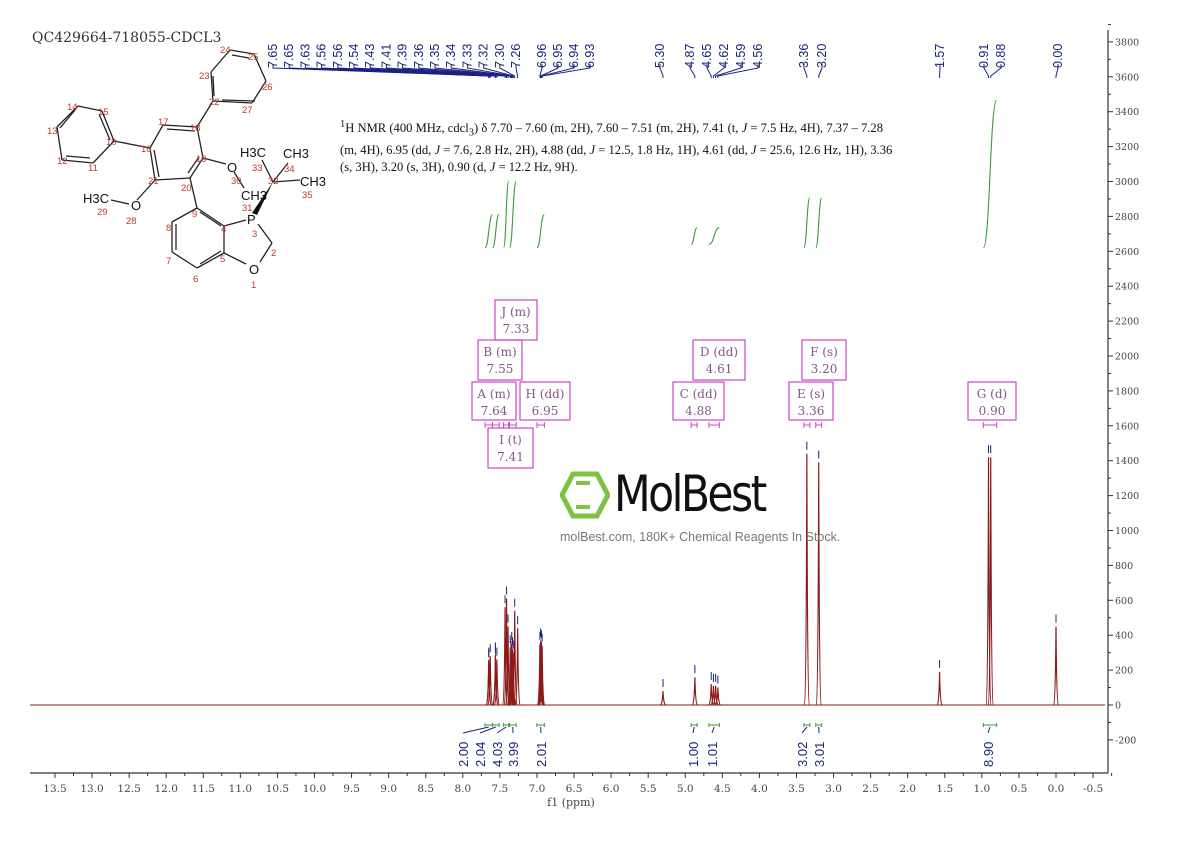 This screenshot has height=841, width=1190. I want to click on y-tick-label: 3200, so click(1127, 147).